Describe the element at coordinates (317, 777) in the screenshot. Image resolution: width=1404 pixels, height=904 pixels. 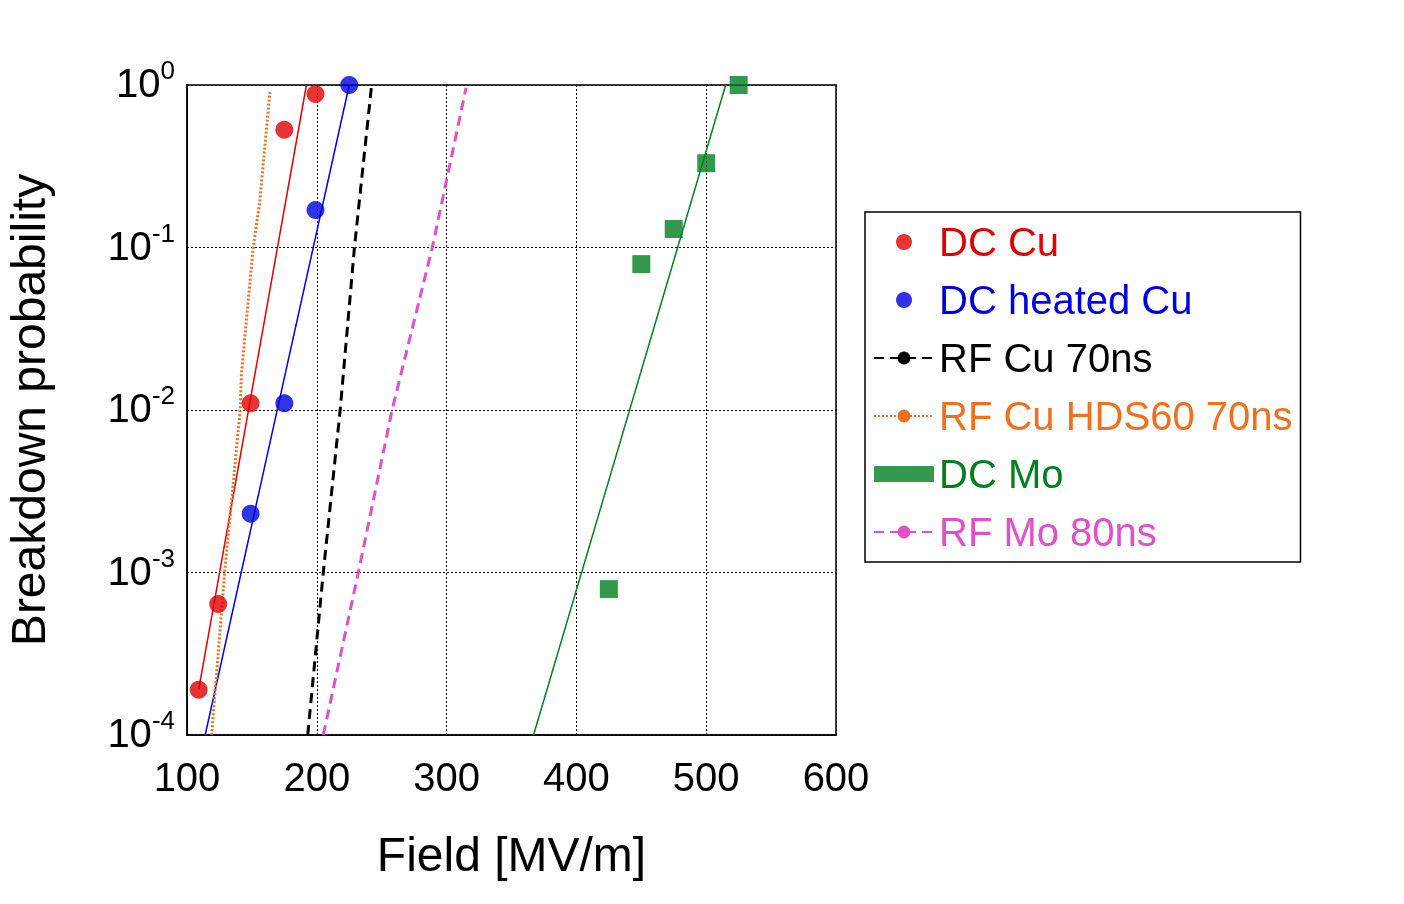
I see `x-tick-label: 200` at that location.